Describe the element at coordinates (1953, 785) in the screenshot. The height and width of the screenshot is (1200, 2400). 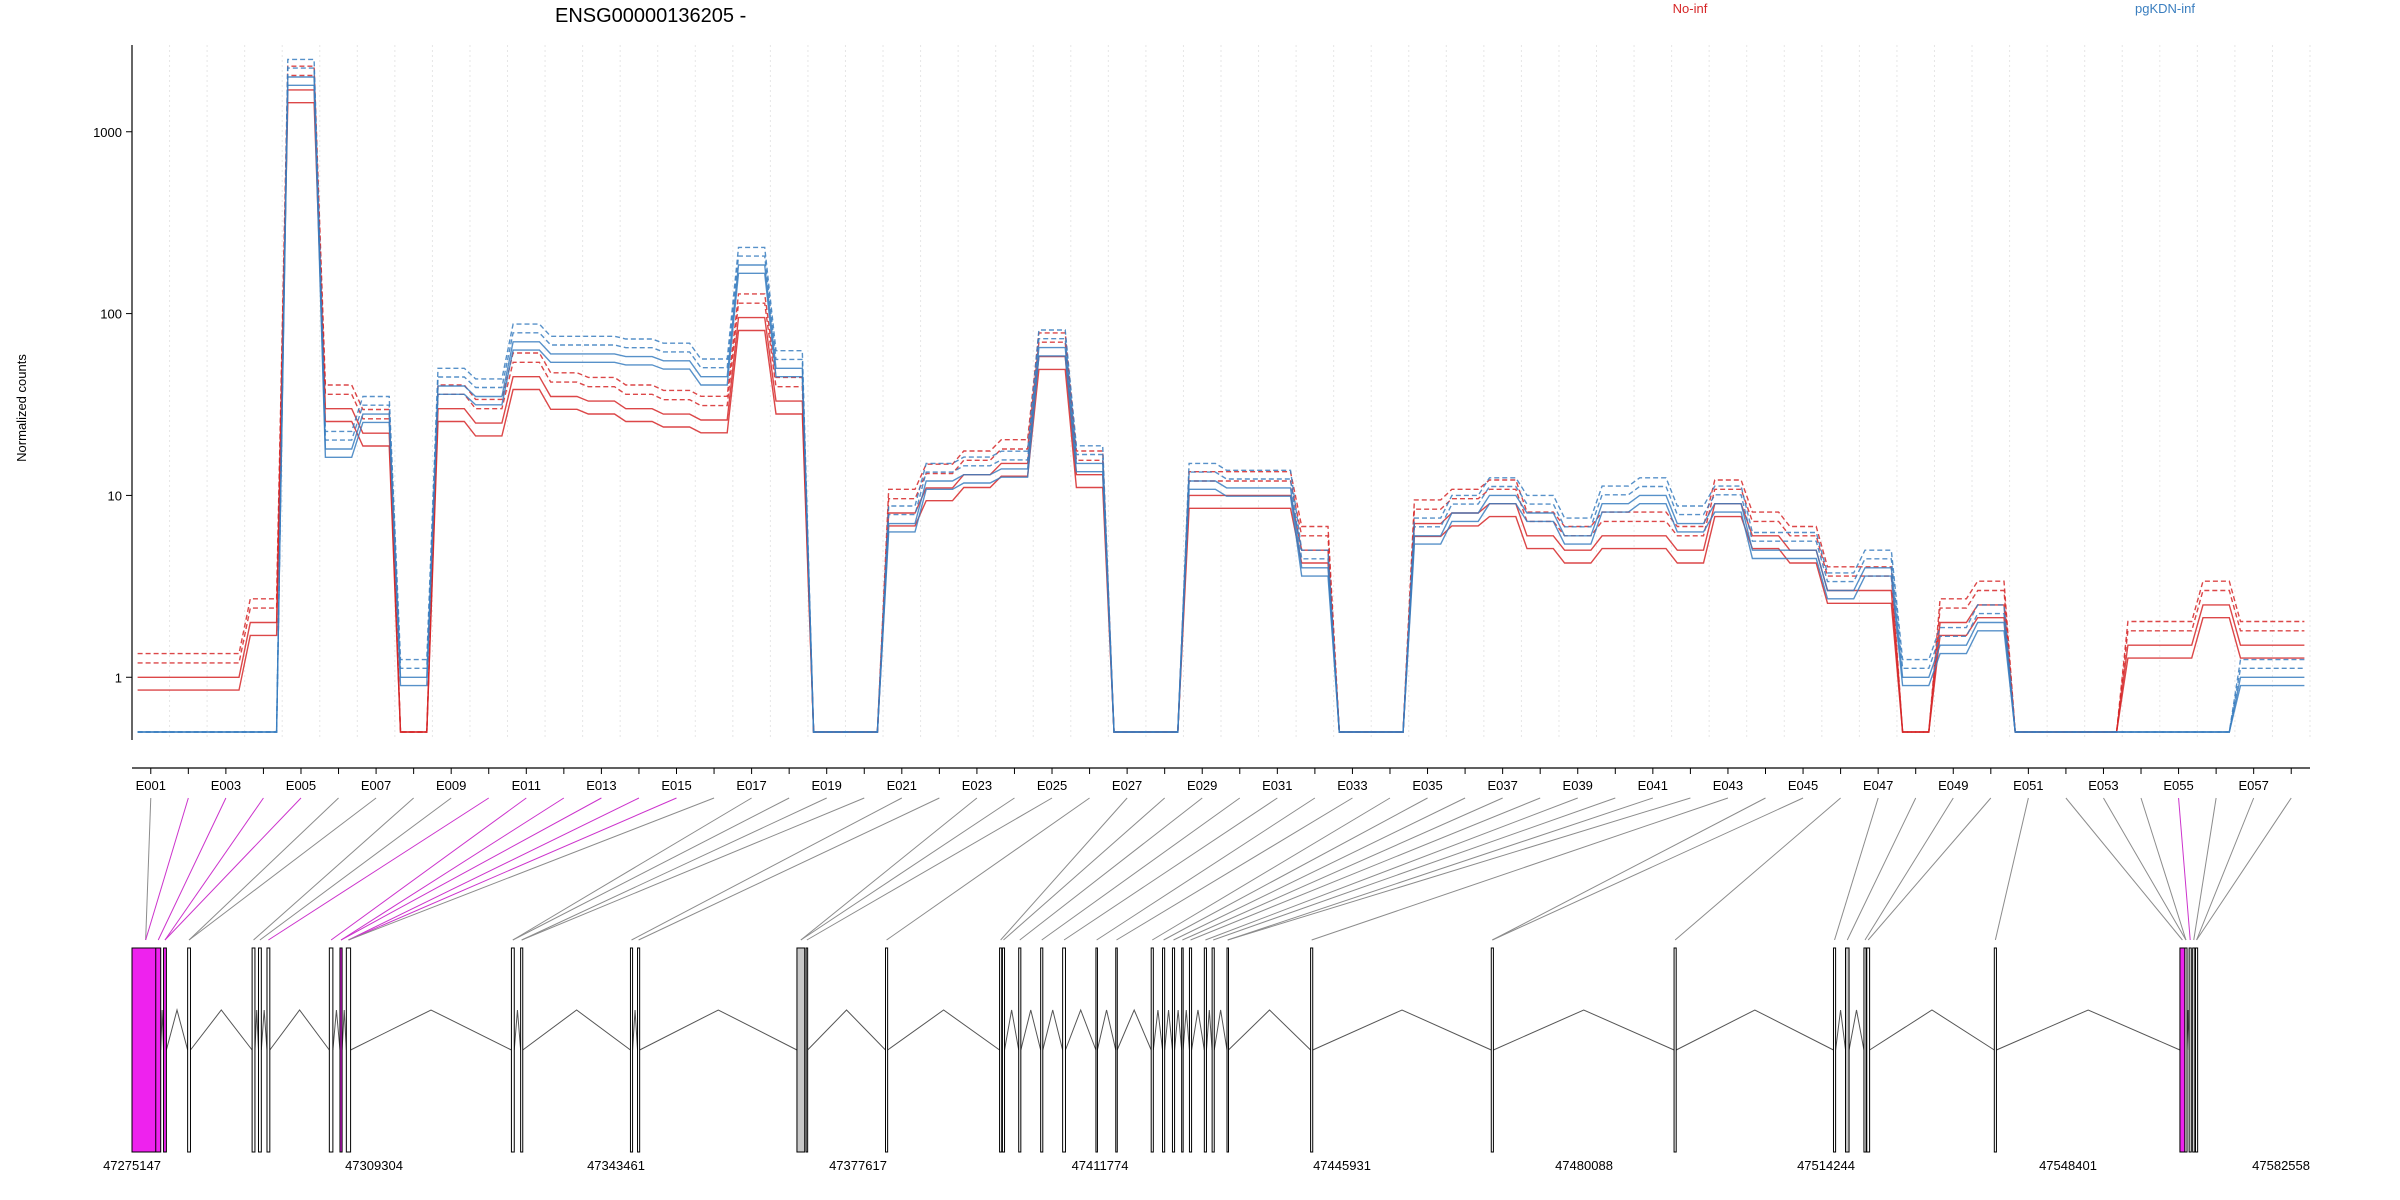
I see `x-tick-label: E049` at that location.